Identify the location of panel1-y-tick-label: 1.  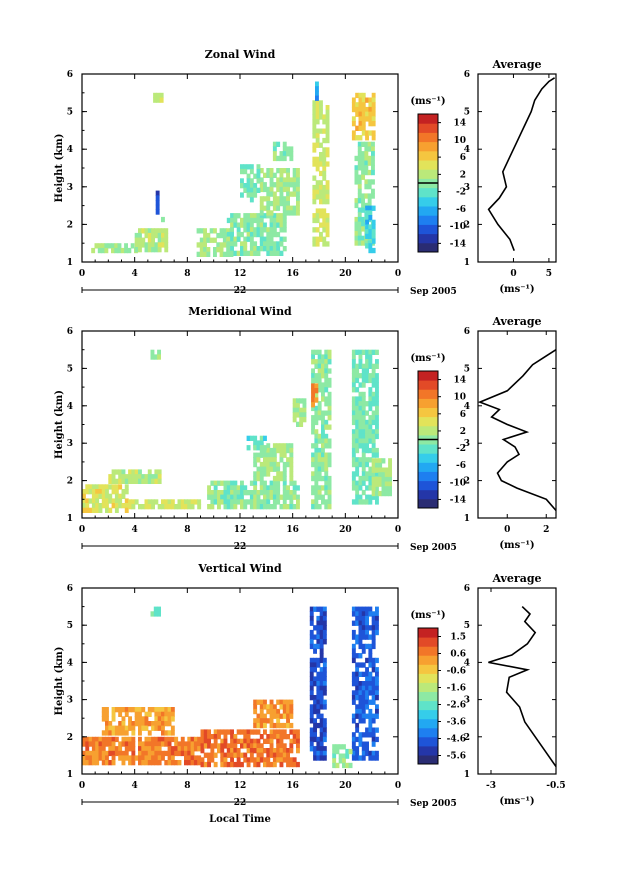
(70, 263).